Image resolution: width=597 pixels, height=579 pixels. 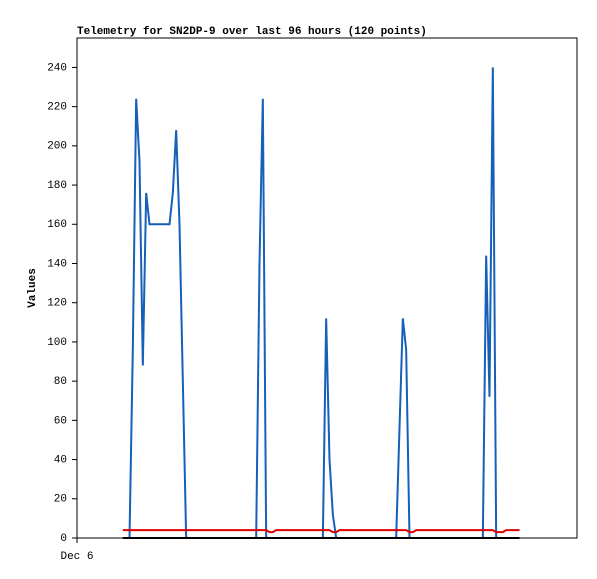 I want to click on y-tick-label: 100, so click(x=57, y=343).